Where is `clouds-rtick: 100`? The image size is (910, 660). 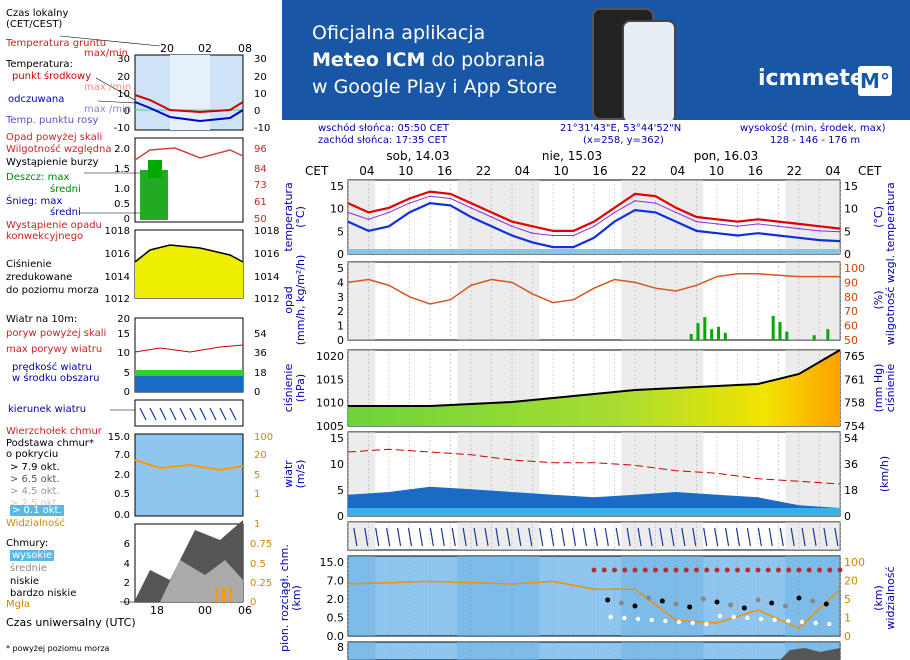 clouds-rtick: 100 is located at coordinates (854, 562).